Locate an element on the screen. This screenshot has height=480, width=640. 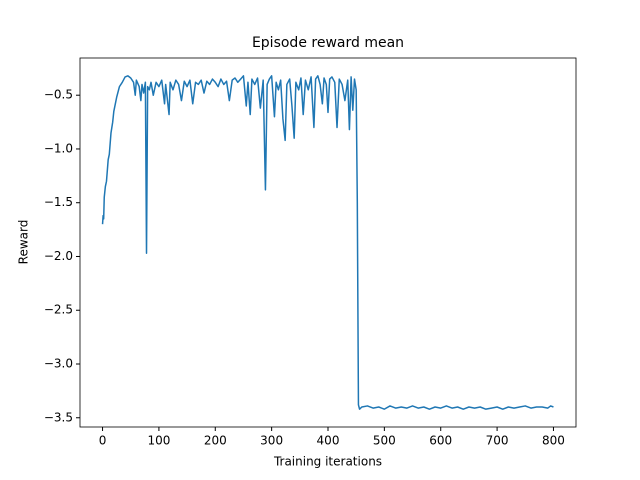
x-tick-label: 400 is located at coordinates (328, 441).